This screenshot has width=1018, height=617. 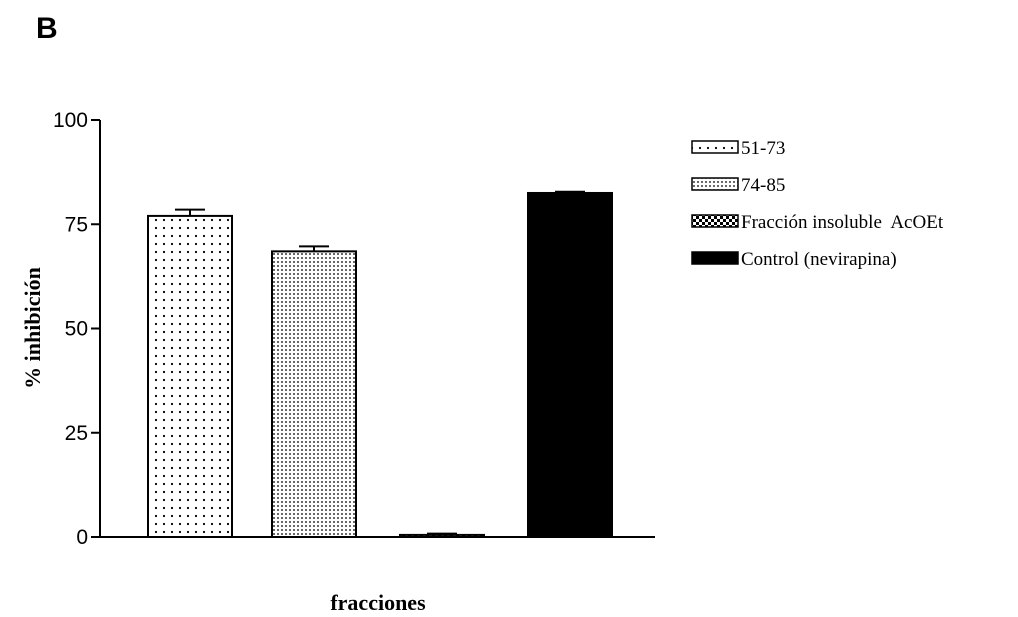 What do you see at coordinates (76, 433) in the screenshot?
I see `y-tick-label: 25` at bounding box center [76, 433].